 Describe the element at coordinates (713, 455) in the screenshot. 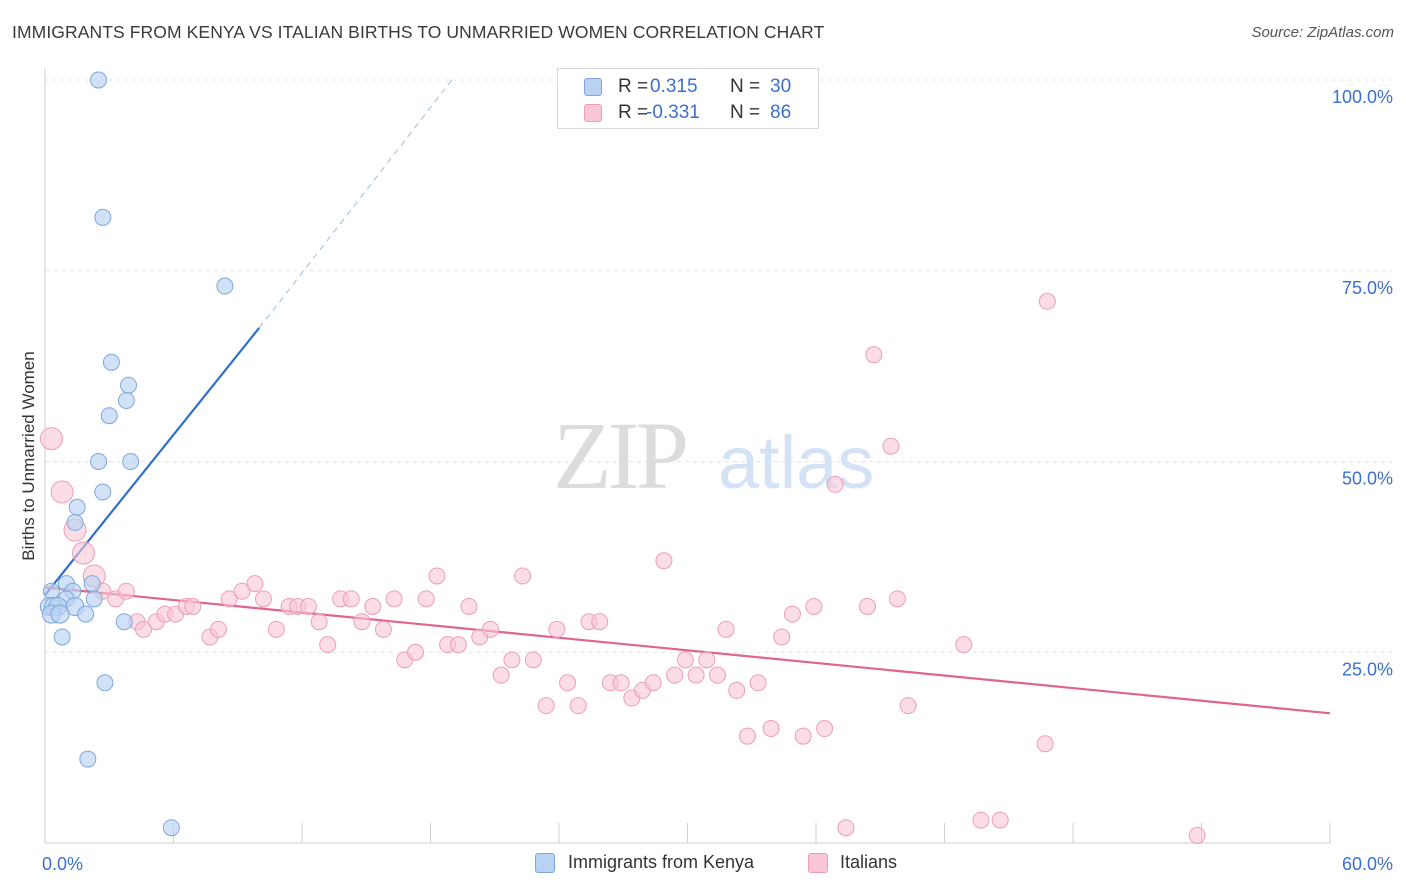

I see `watermark: ZIP atlas` at that location.